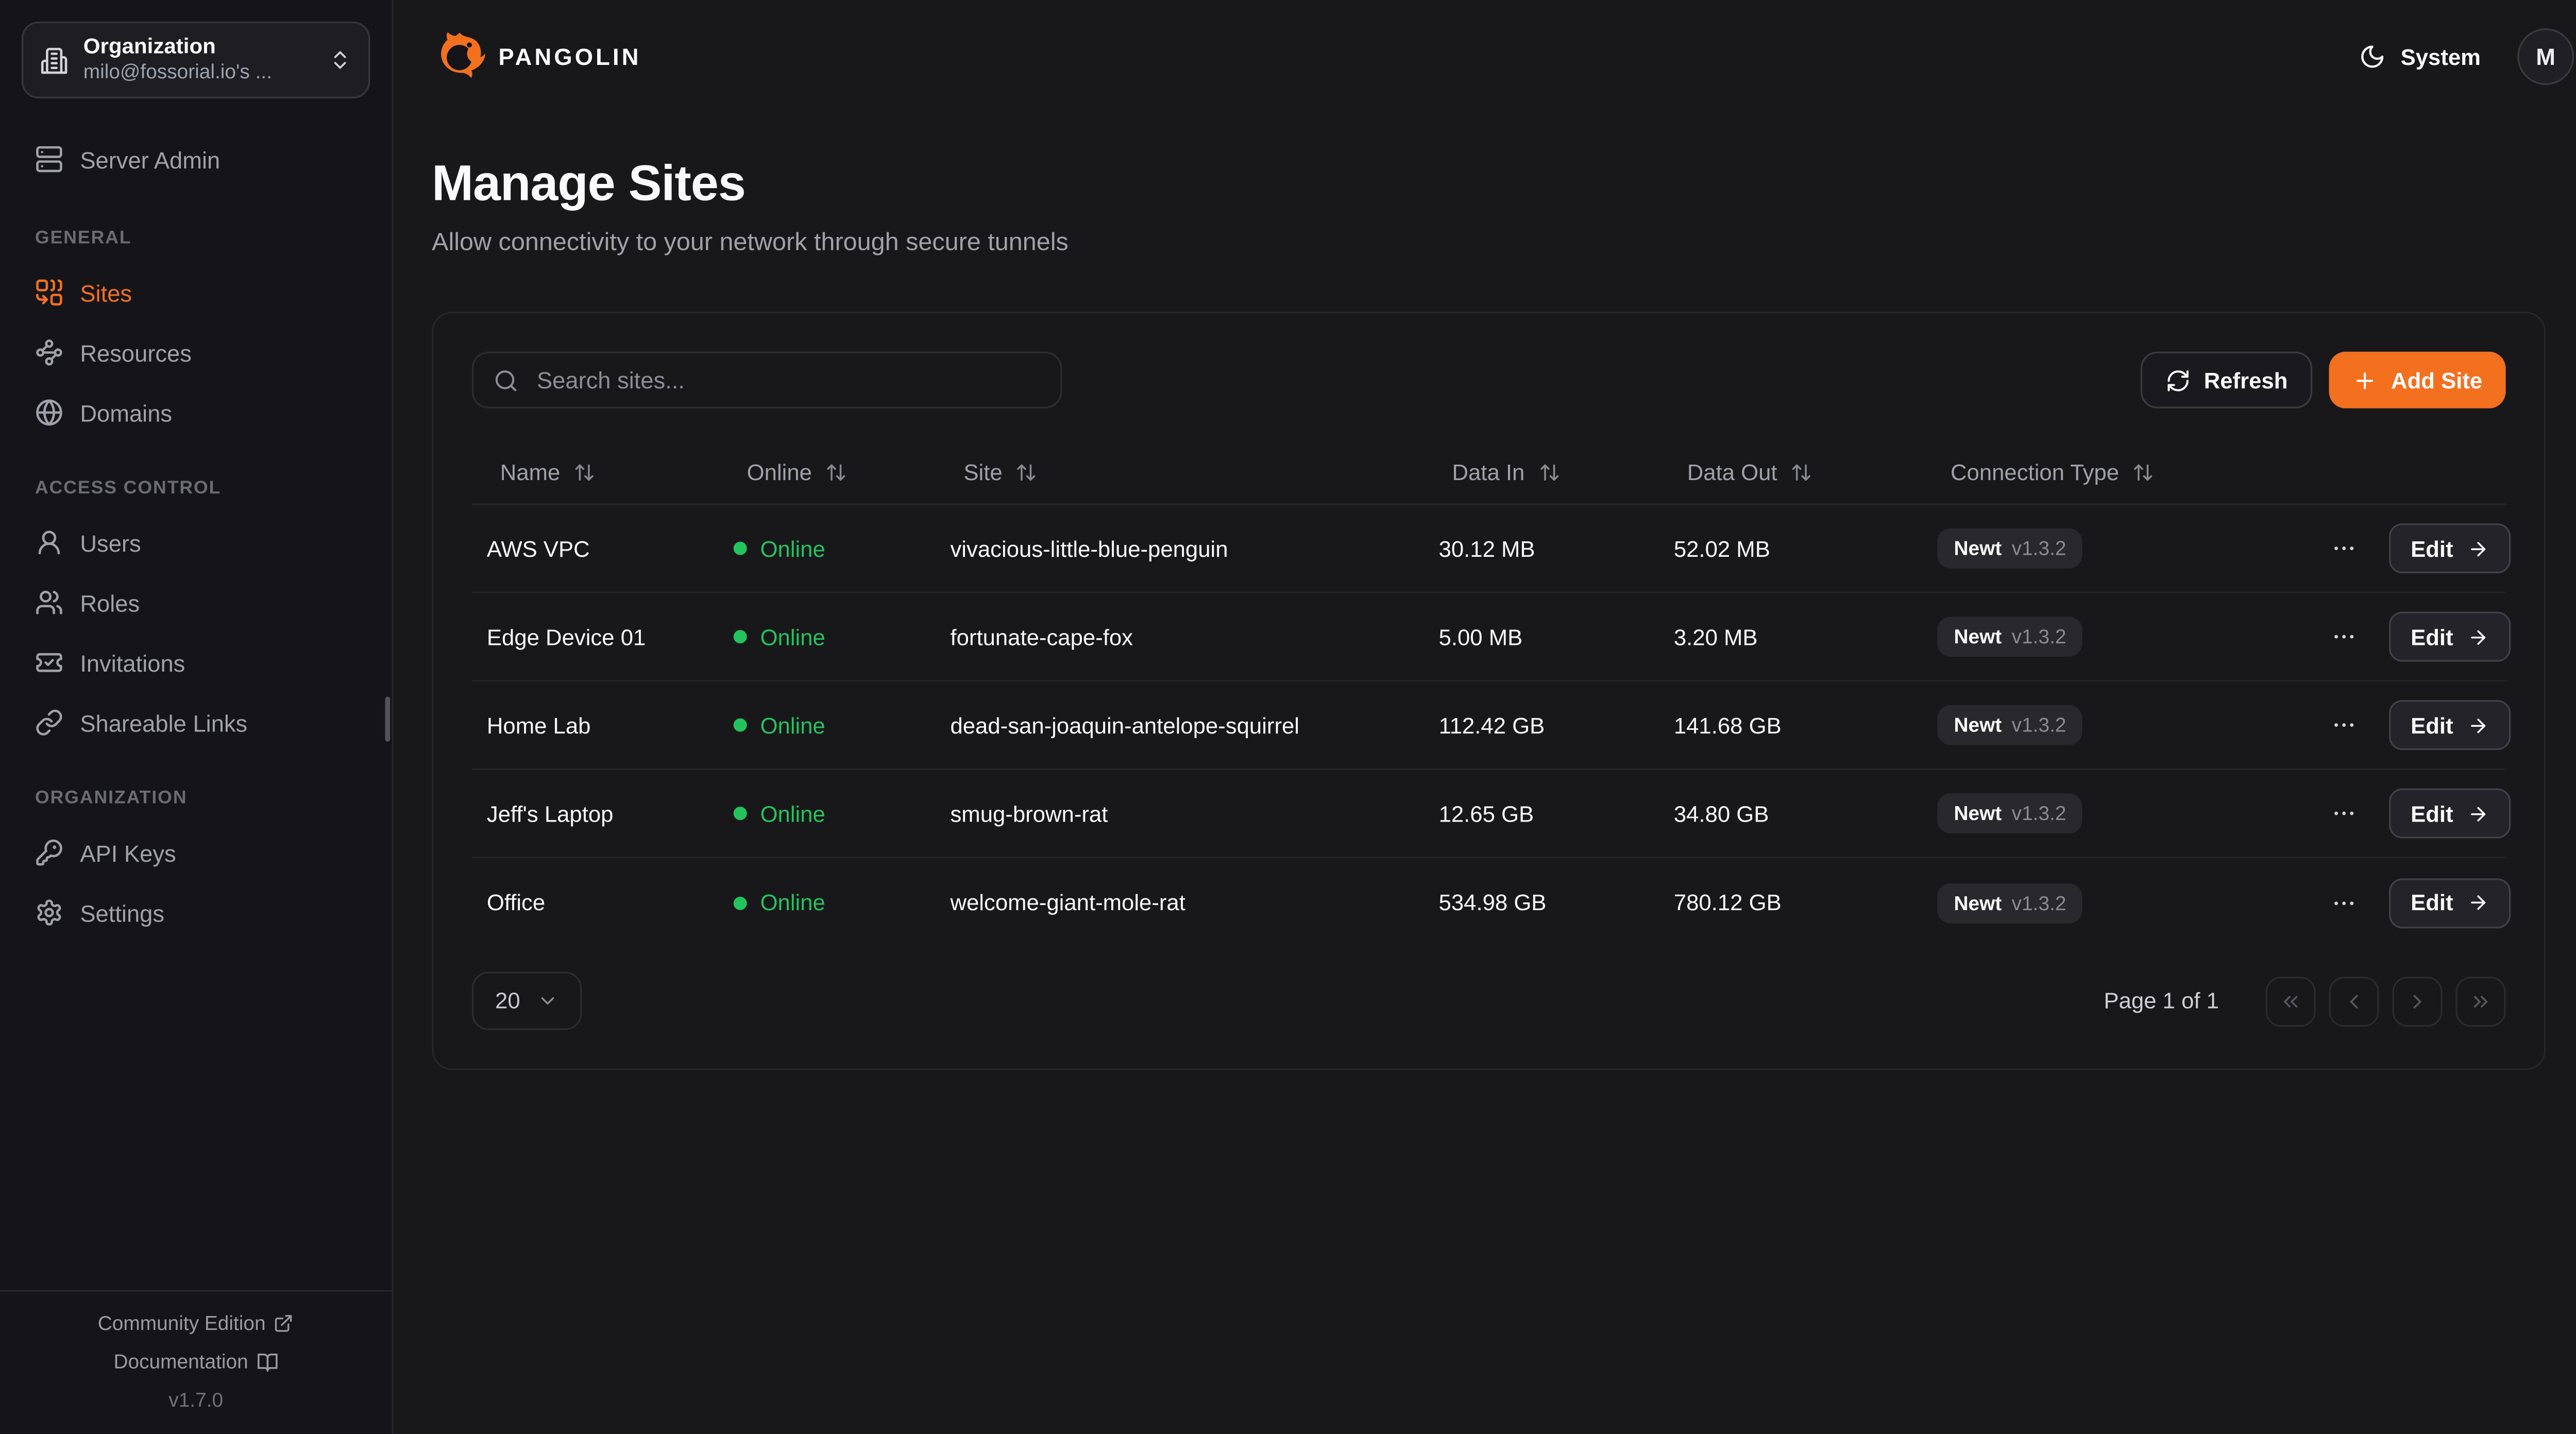 The height and width of the screenshot is (1434, 2576). What do you see at coordinates (1089, 548) in the screenshot?
I see `cell-site: vivacious-little-blue-penguin` at bounding box center [1089, 548].